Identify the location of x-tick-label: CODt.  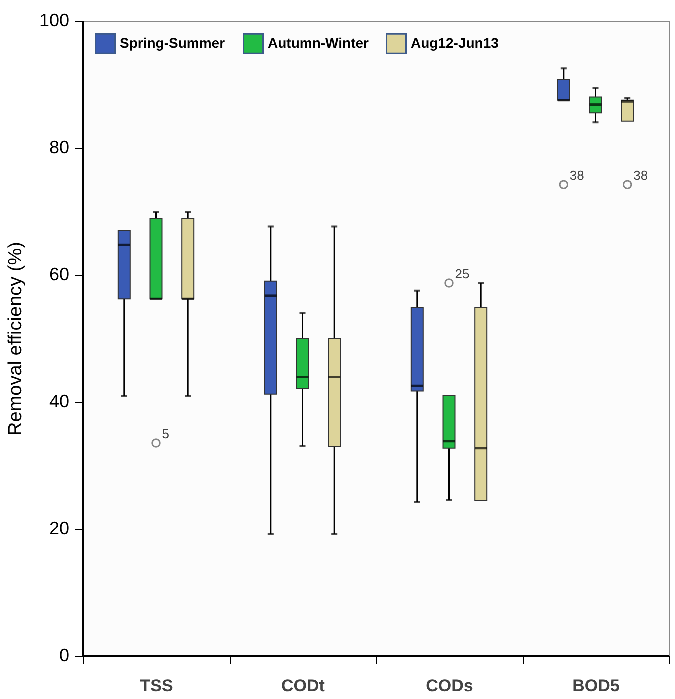
(304, 686).